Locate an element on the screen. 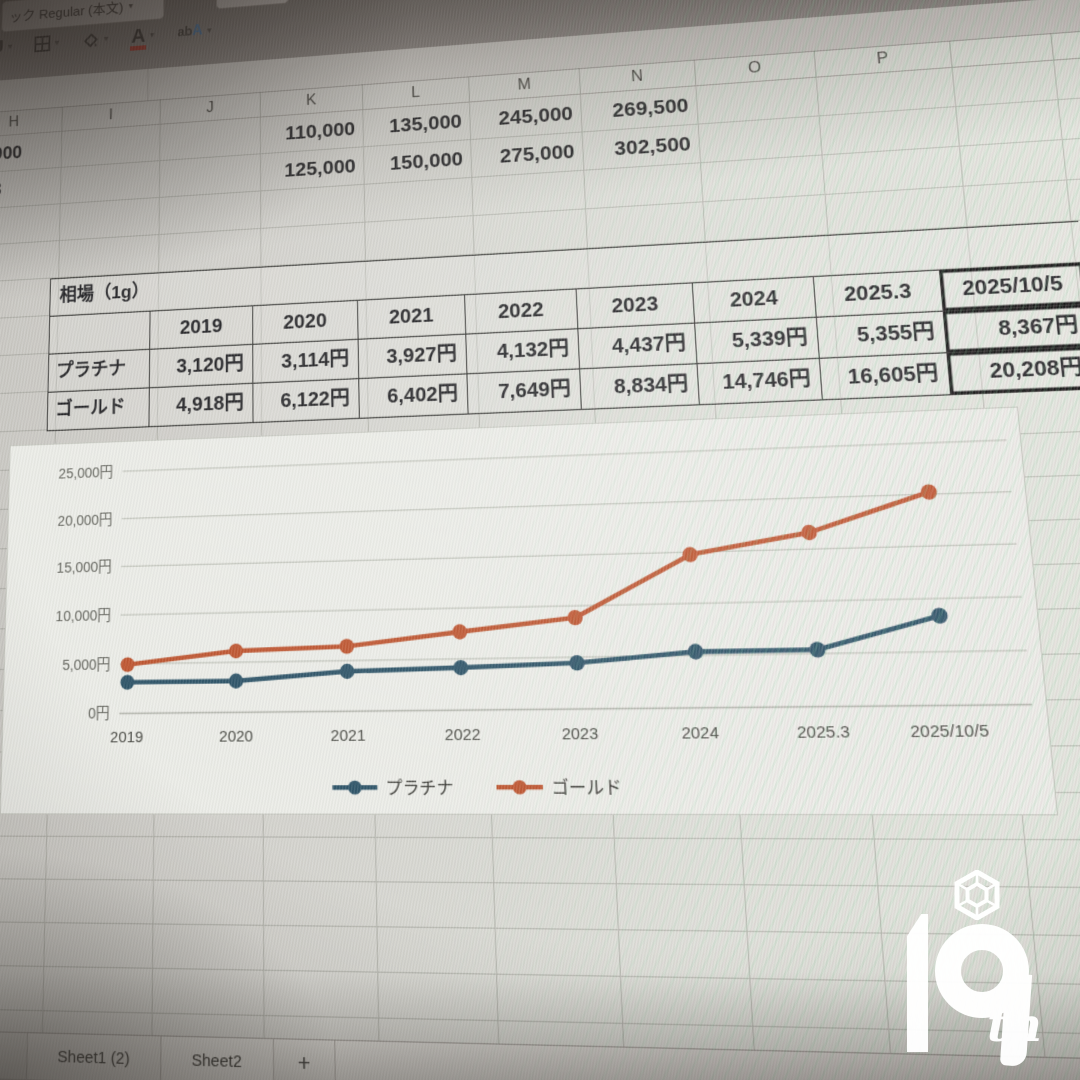 The height and width of the screenshot is (1080, 1080). table-year-header: 2025.3 is located at coordinates (878, 294).